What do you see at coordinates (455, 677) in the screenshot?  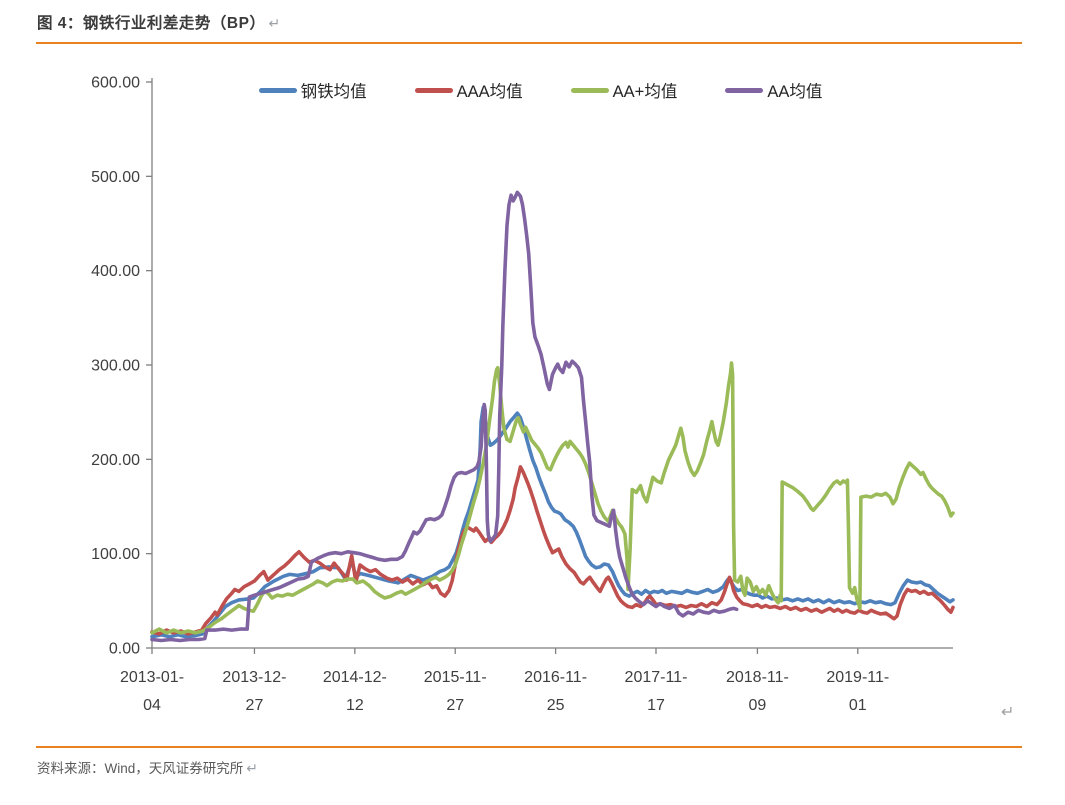 I see `x-tick-label: 2015-11-` at bounding box center [455, 677].